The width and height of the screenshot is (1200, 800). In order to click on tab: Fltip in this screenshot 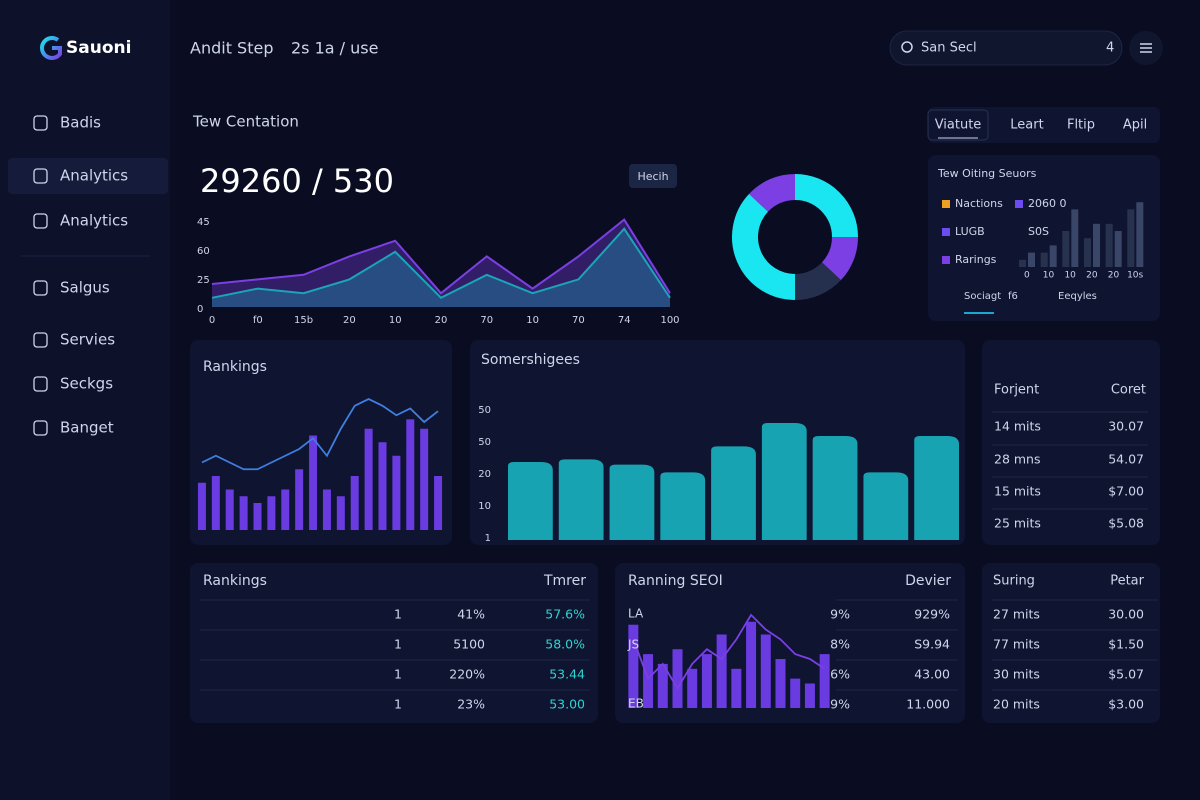, I will do `click(1081, 125)`.